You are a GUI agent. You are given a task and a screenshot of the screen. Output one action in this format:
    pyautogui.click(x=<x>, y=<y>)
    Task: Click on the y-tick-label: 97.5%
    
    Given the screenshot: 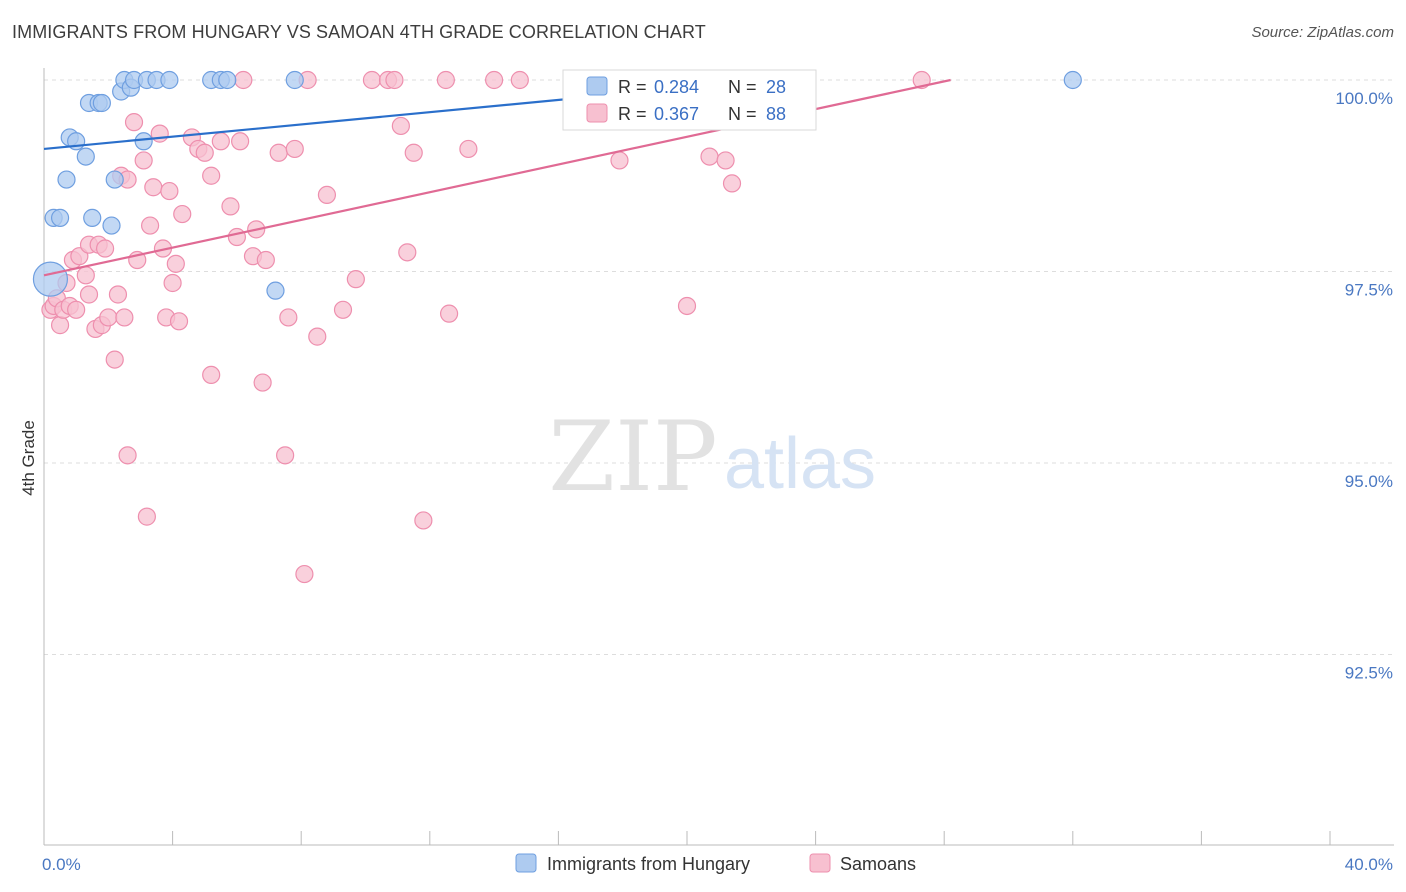 What is the action you would take?
    pyautogui.click(x=1369, y=290)
    